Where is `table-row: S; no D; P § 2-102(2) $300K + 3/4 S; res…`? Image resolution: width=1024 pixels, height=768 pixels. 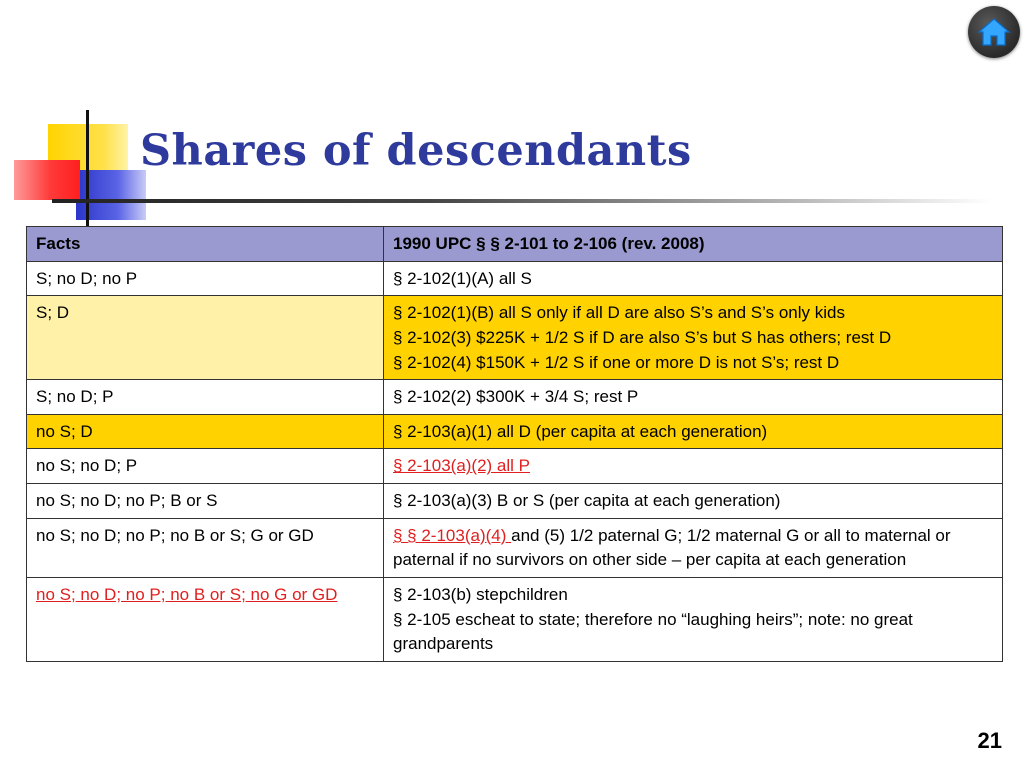 table-row: S; no D; P § 2-102(2) $300K + 3/4 S; res… is located at coordinates (514, 397).